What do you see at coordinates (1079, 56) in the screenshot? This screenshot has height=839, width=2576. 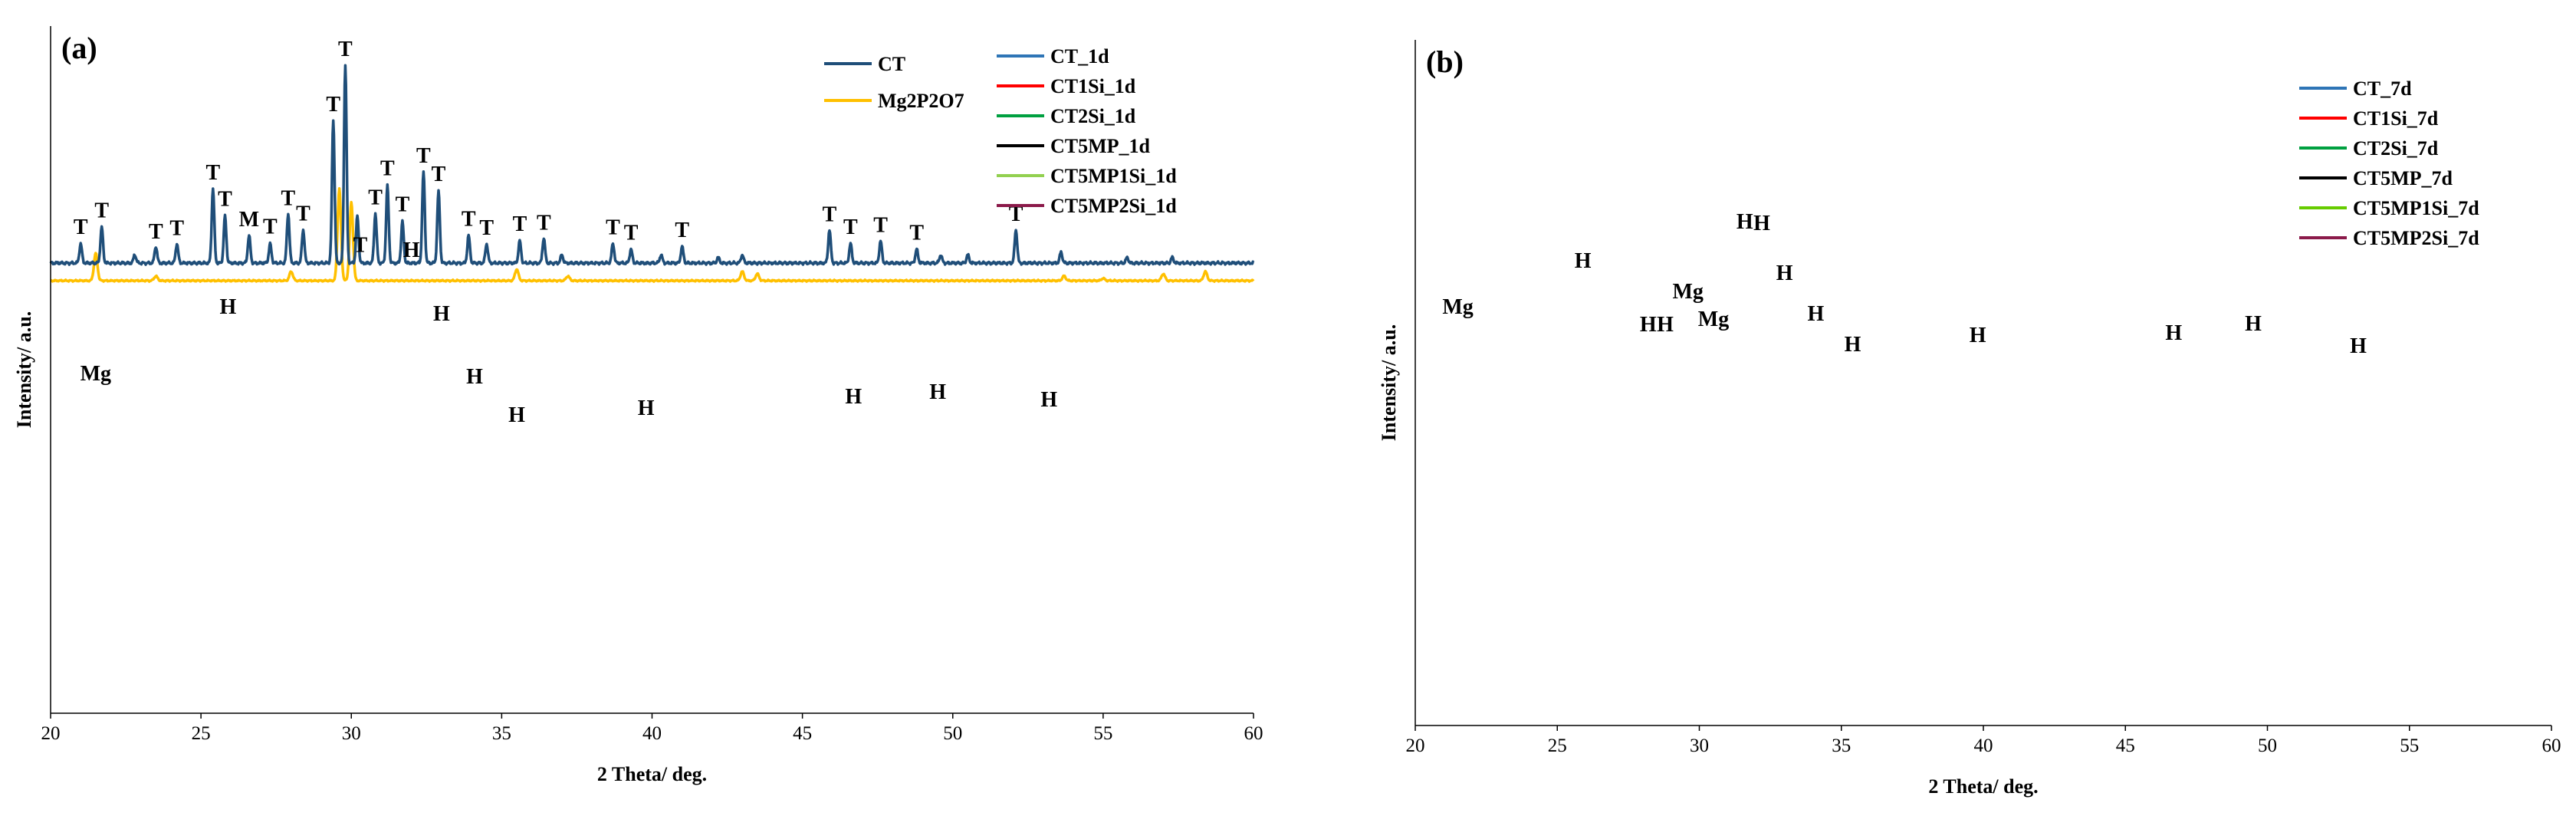 I see `legend-label: CT_1d` at bounding box center [1079, 56].